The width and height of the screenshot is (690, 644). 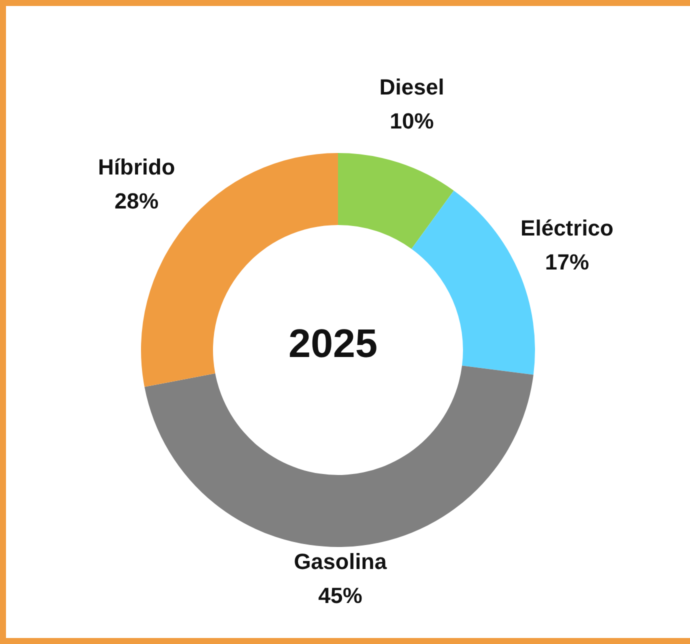 I want to click on donut-slice, so click(x=396, y=201).